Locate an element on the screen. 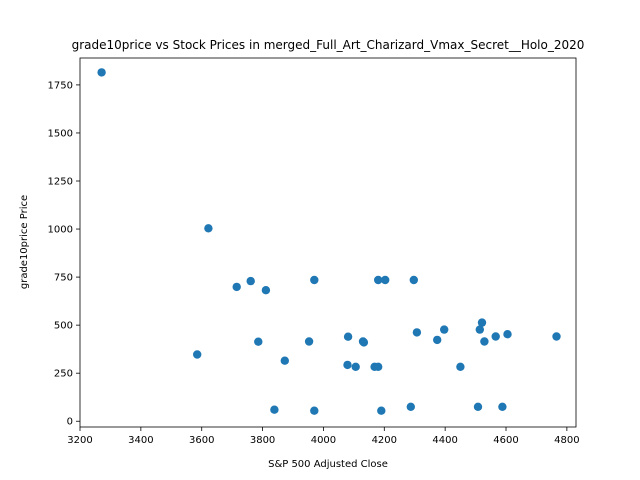 This screenshot has height=480, width=640. x-tick-label-5: 4200 is located at coordinates (384, 440).